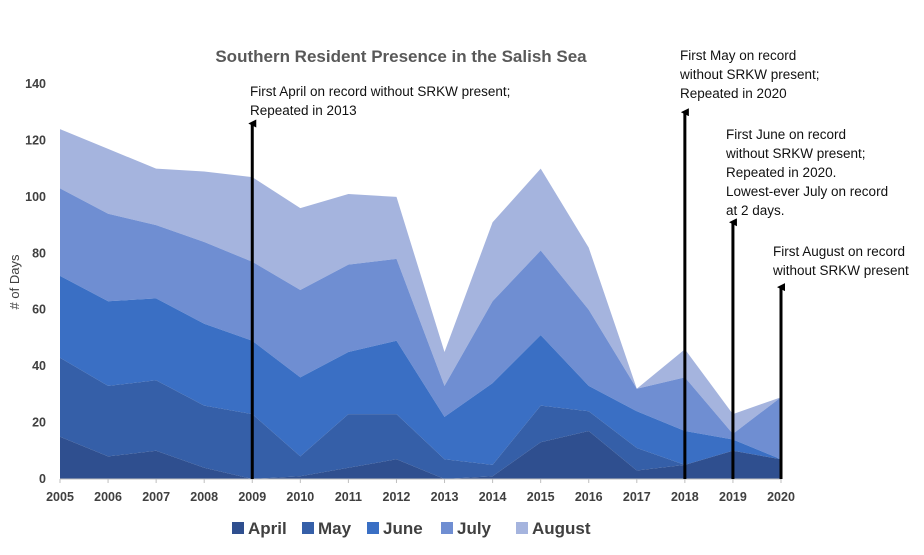 The width and height of the screenshot is (924, 555). I want to click on y-tick-label: 80, so click(39, 253).